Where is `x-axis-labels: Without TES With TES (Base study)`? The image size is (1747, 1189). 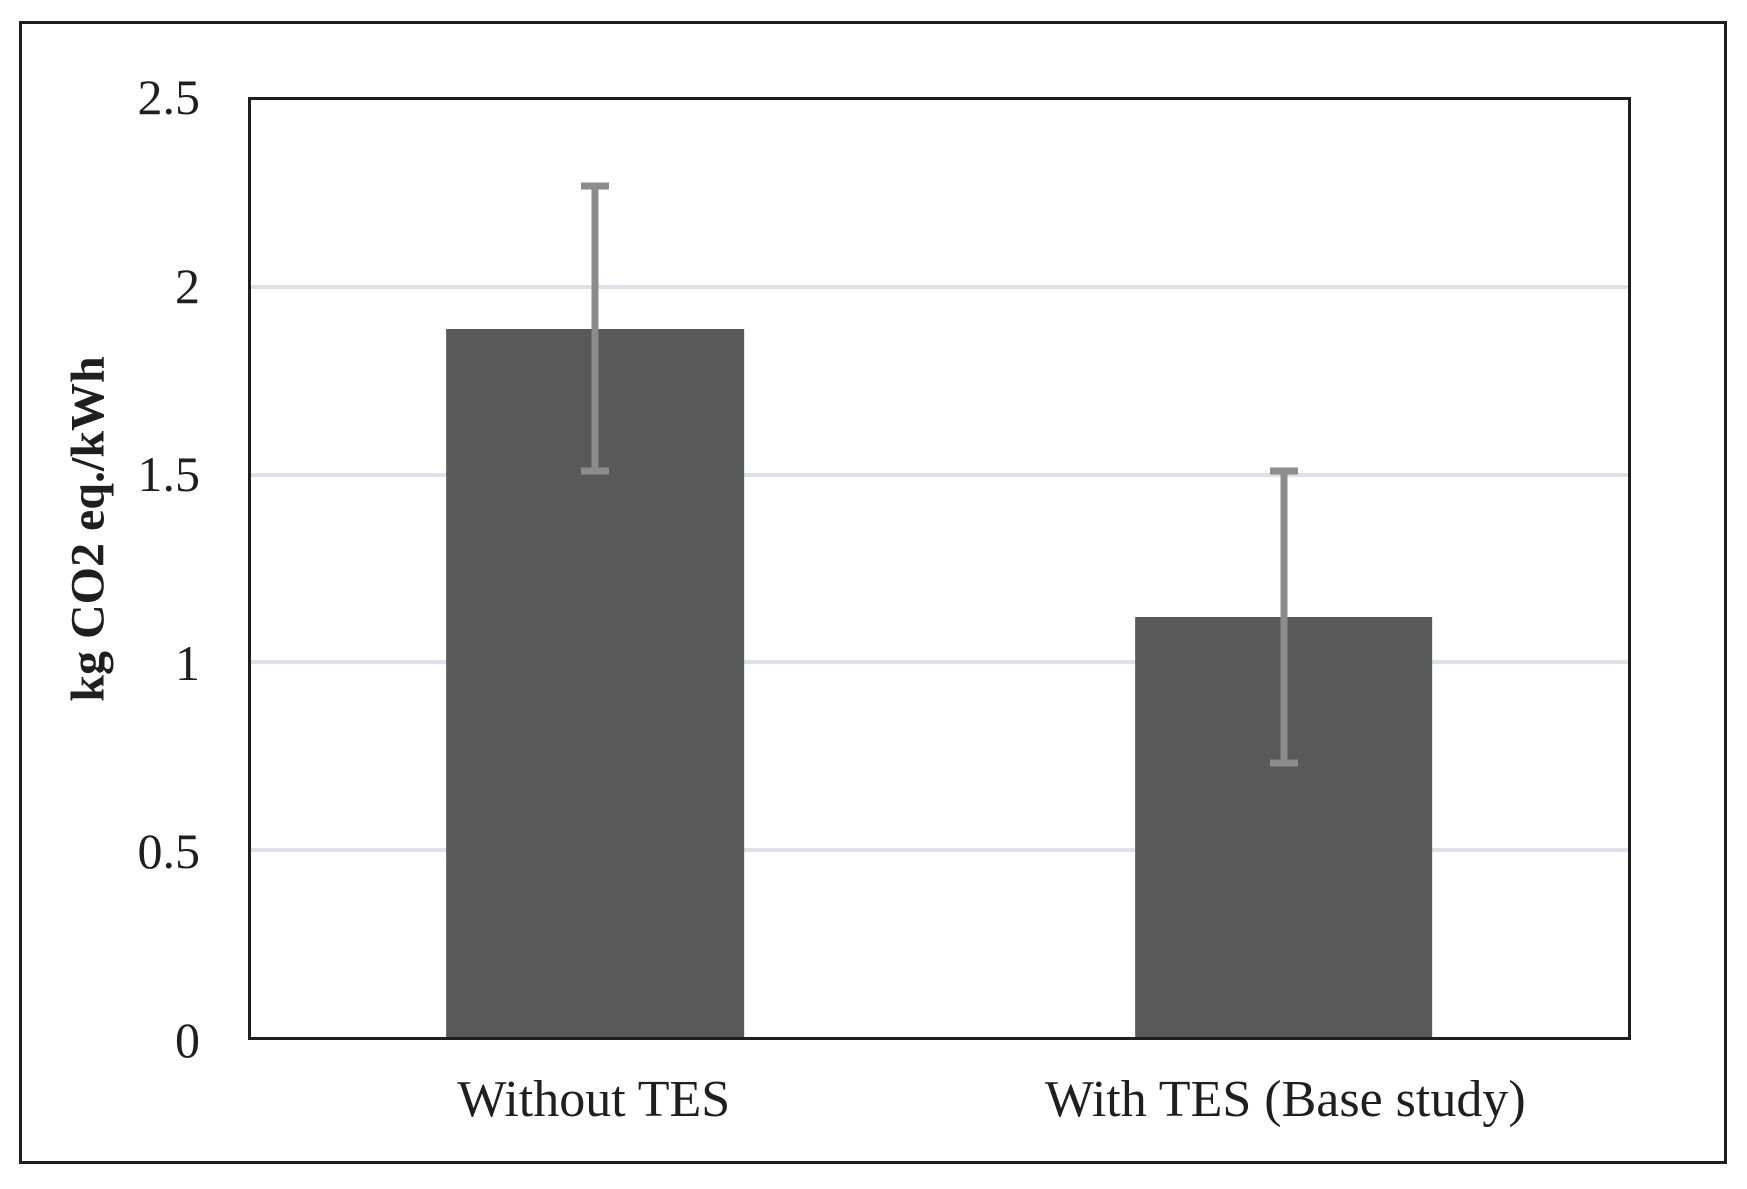 x-axis-labels: Without TES With TES (Base study) is located at coordinates (939, 1100).